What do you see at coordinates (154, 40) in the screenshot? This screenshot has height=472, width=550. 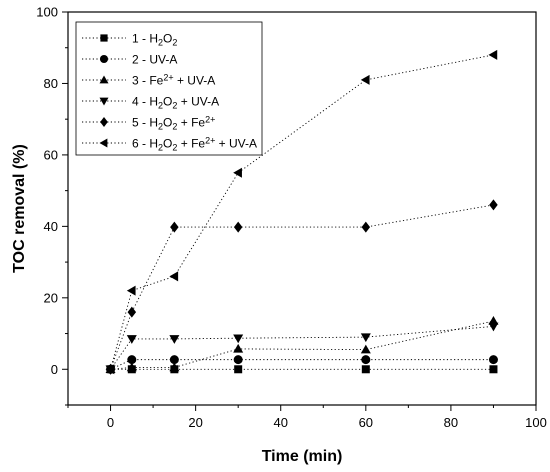 I see `legend-label: 1 - H2O2` at bounding box center [154, 40].